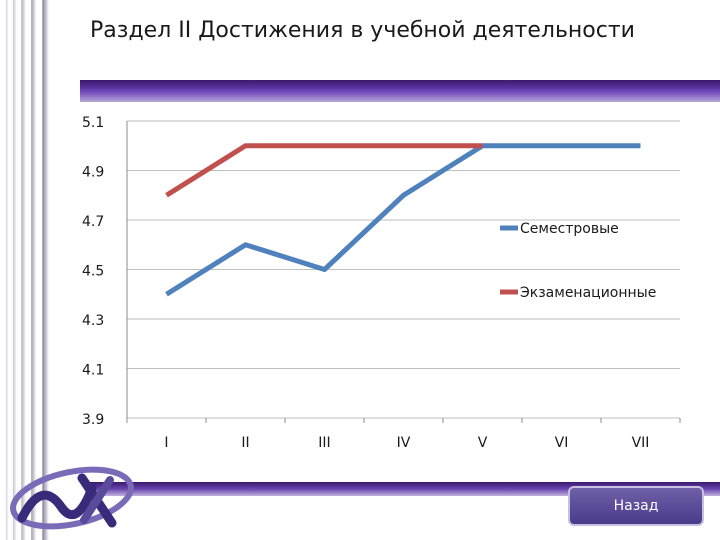  What do you see at coordinates (324, 443) in the screenshot?
I see `x-tick-label: III` at bounding box center [324, 443].